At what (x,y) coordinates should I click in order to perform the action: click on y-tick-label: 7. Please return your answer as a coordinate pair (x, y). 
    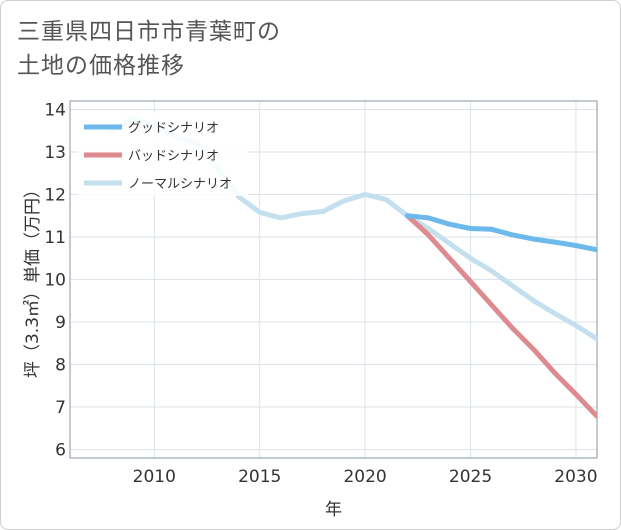
    Looking at the image, I should click on (60, 408).